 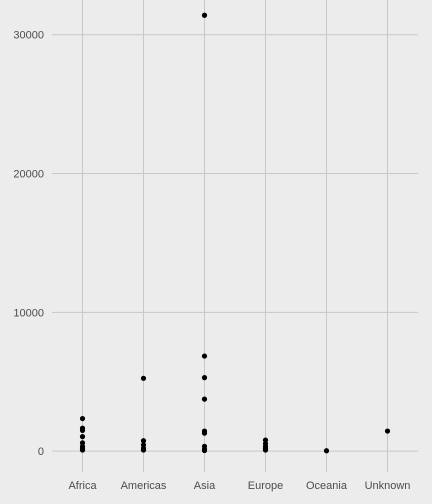 What do you see at coordinates (82, 486) in the screenshot?
I see `x-tick-label-africa: Africa` at bounding box center [82, 486].